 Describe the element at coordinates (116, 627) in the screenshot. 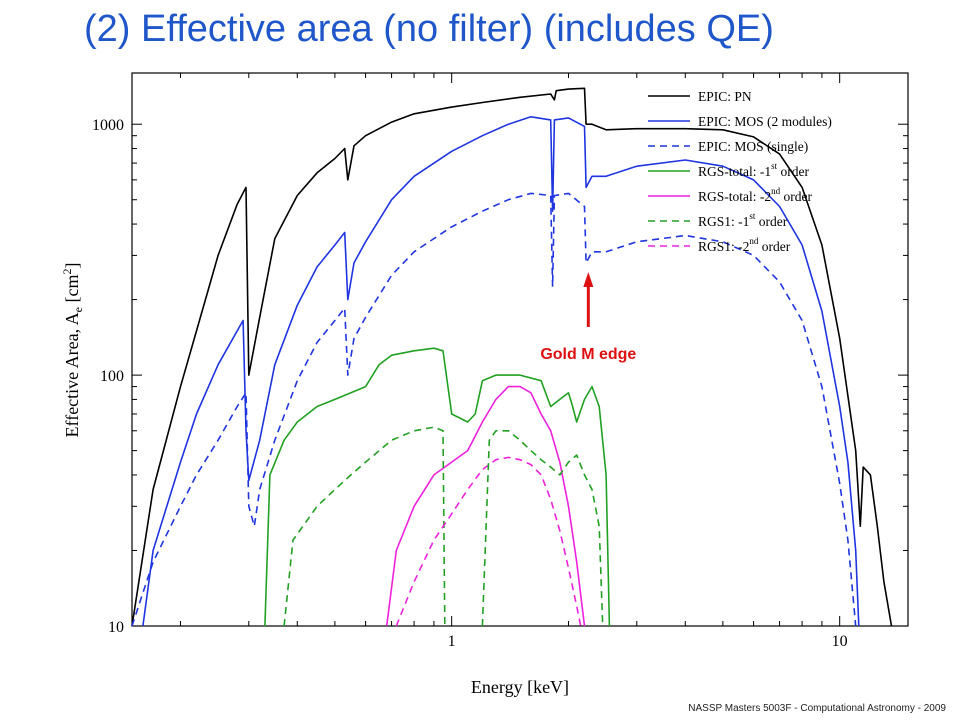

I see `y-tick-label: 10` at that location.